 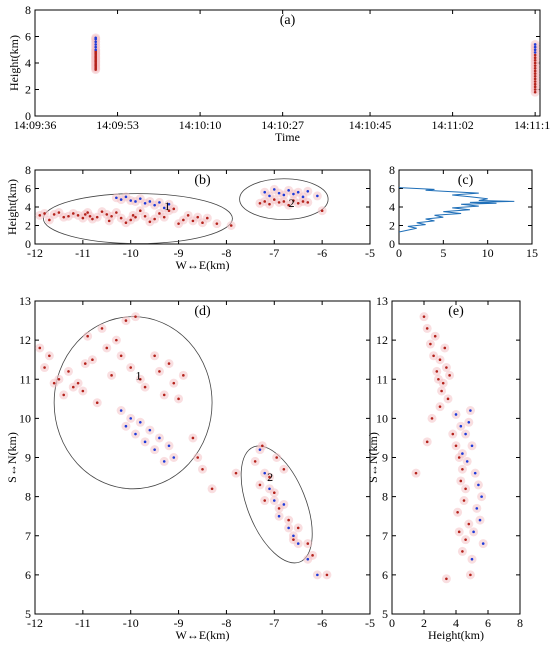 I want to click on x-tick-label: 14:09:36, so click(x=35, y=125).